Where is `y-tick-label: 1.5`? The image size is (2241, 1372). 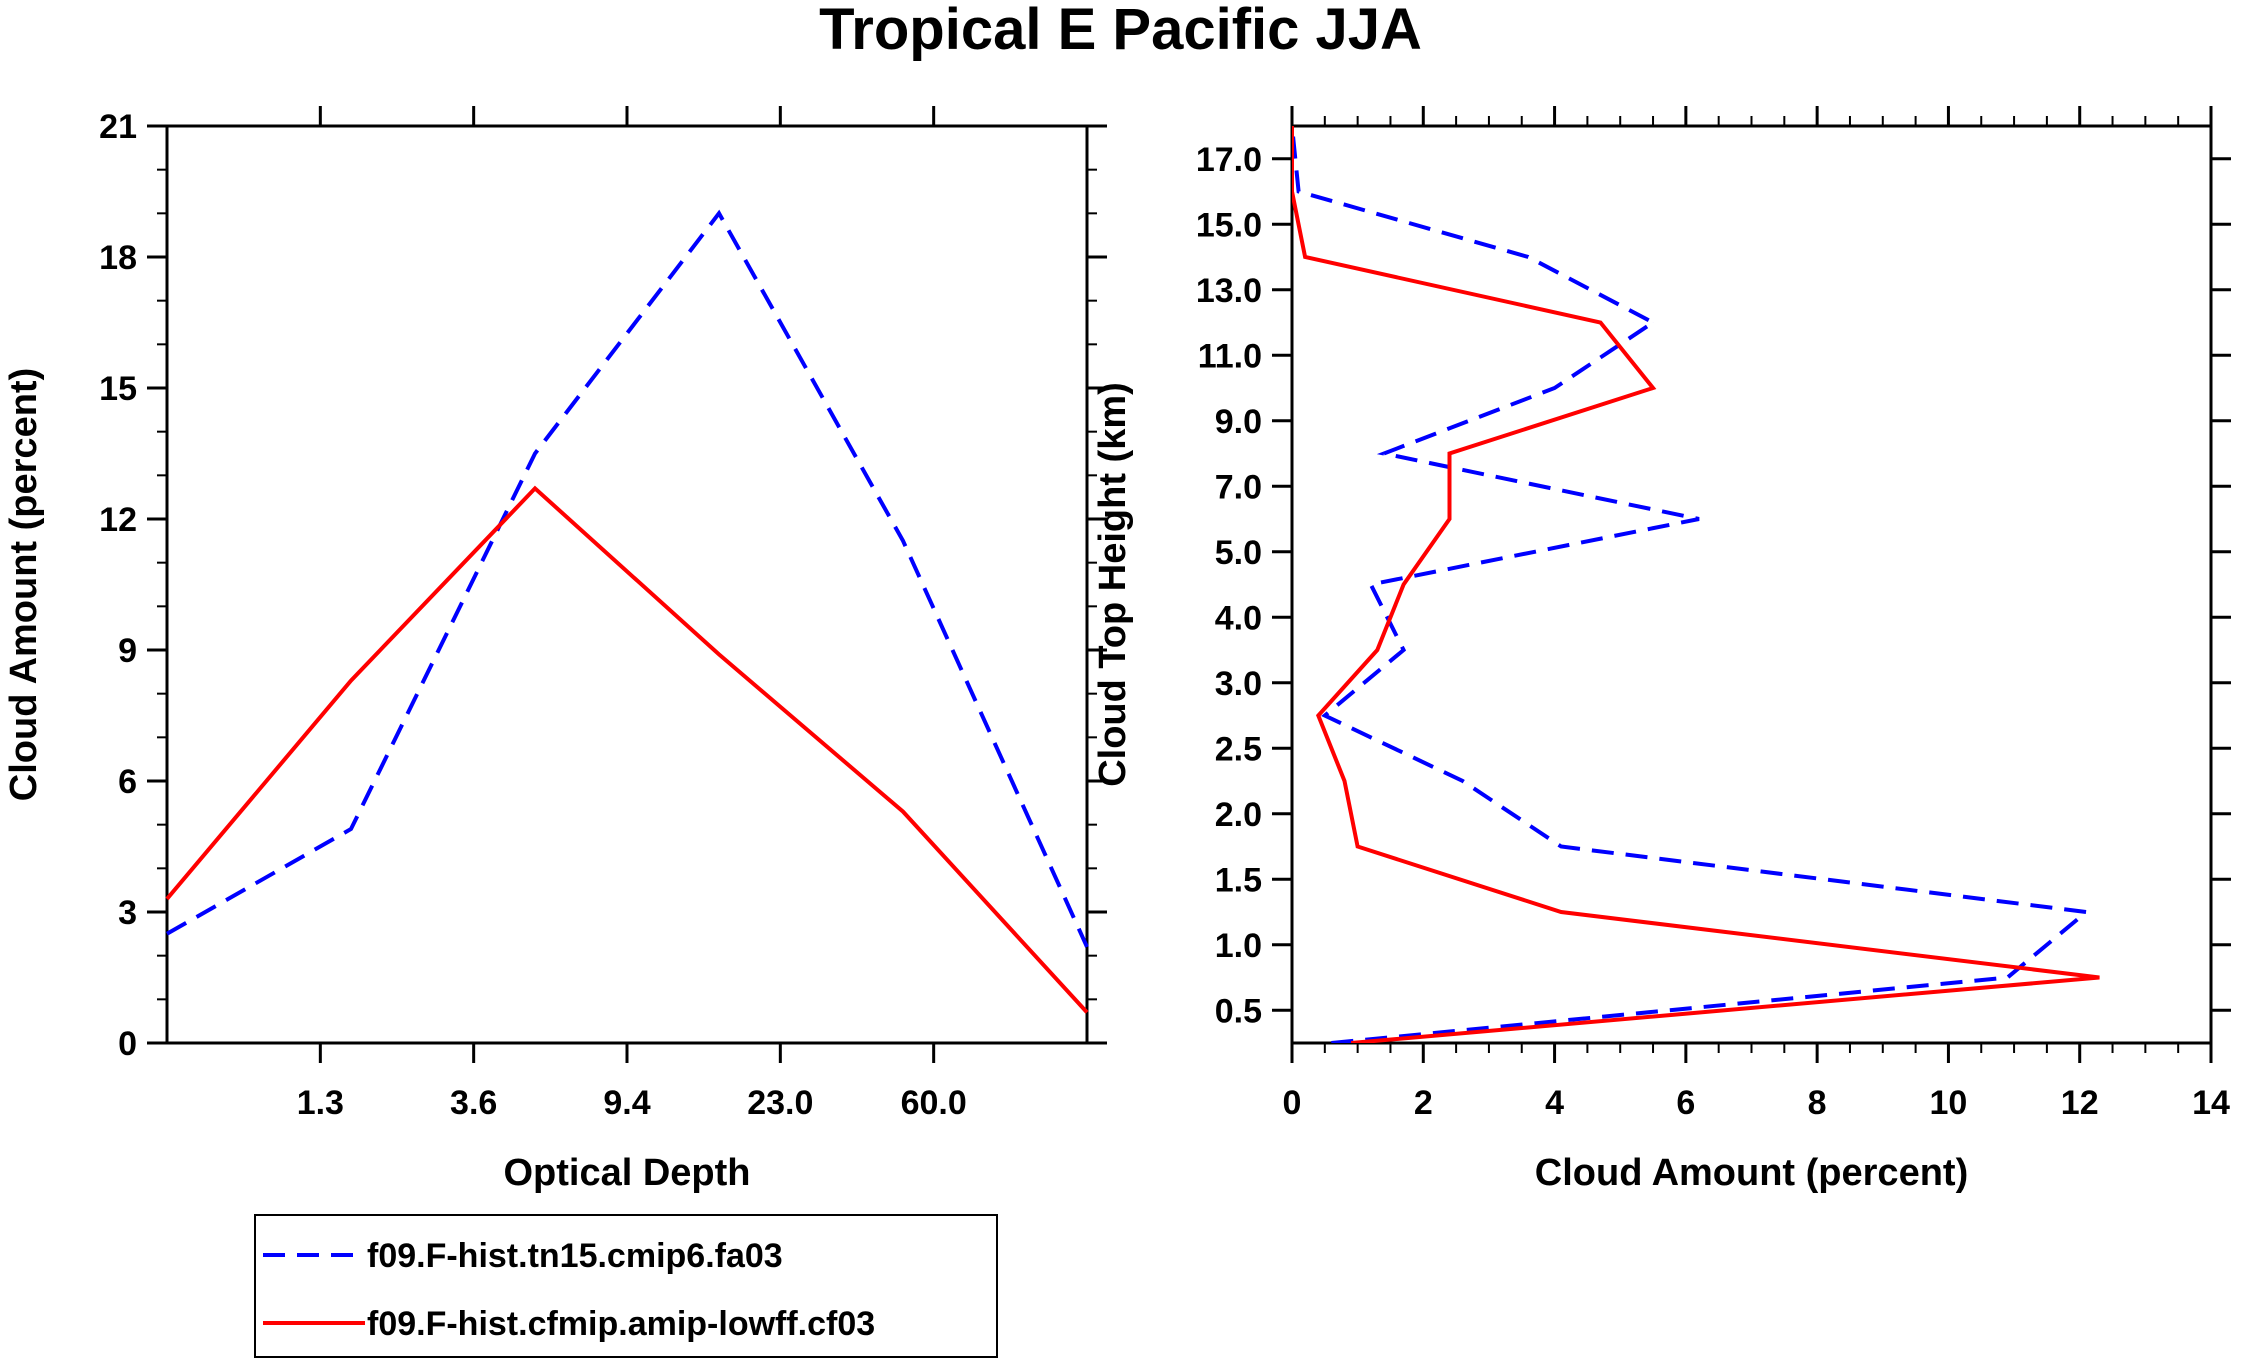 y-tick-label: 1.5 is located at coordinates (1238, 880).